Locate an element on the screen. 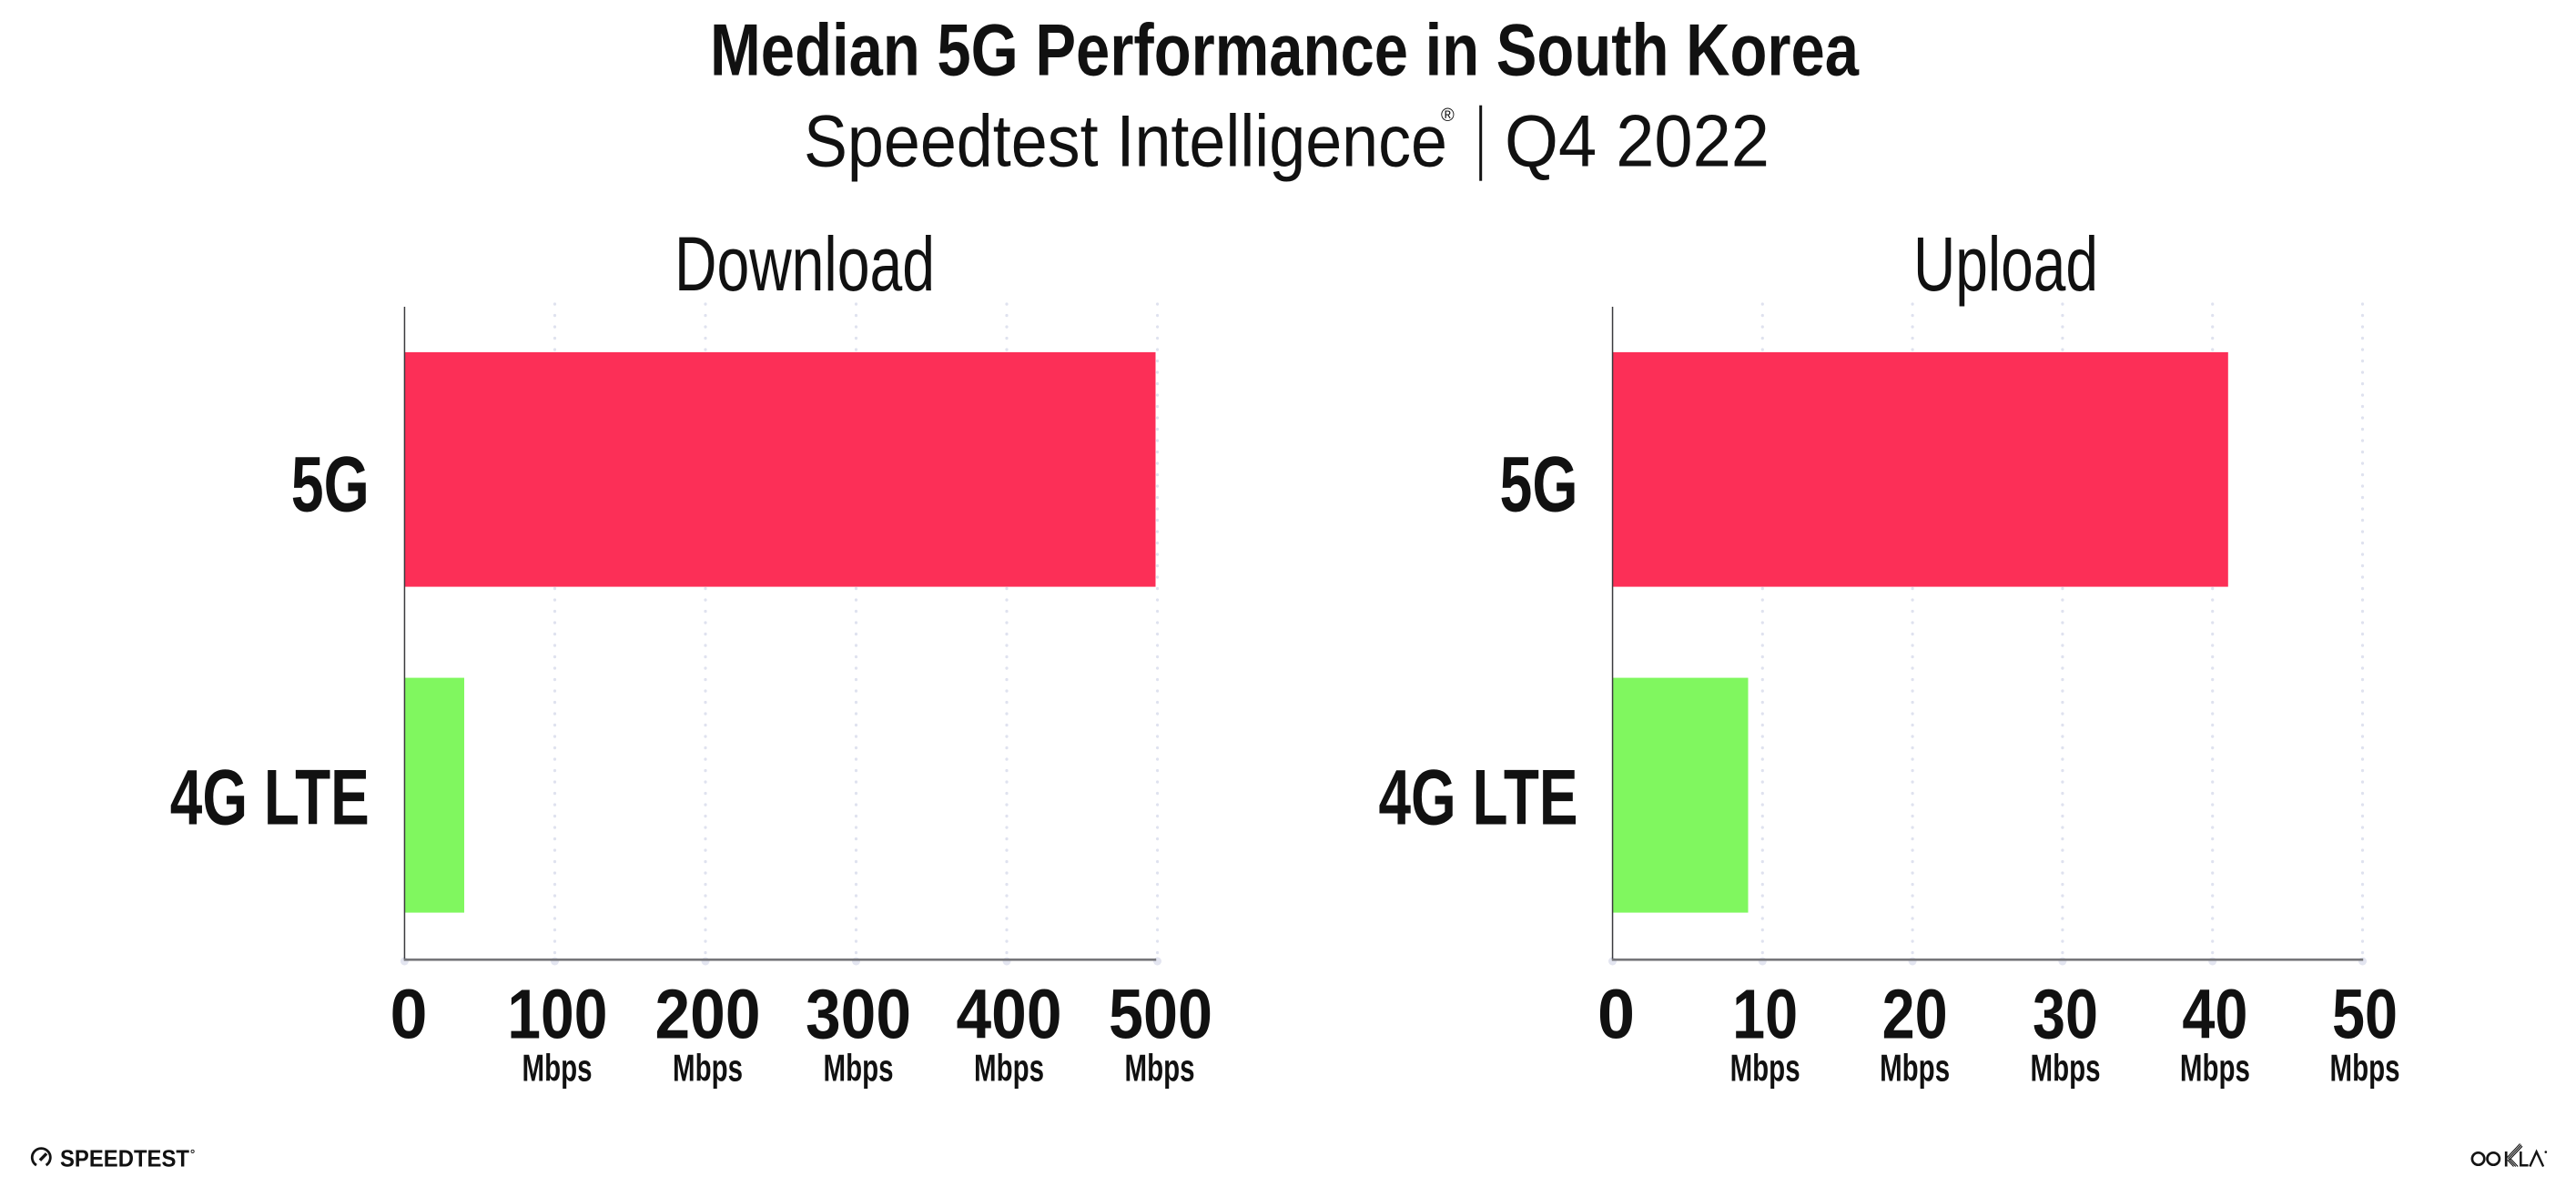 Image resolution: width=2576 pixels, height=1197 pixels. svg-text: 10 is located at coordinates (1765, 1015).